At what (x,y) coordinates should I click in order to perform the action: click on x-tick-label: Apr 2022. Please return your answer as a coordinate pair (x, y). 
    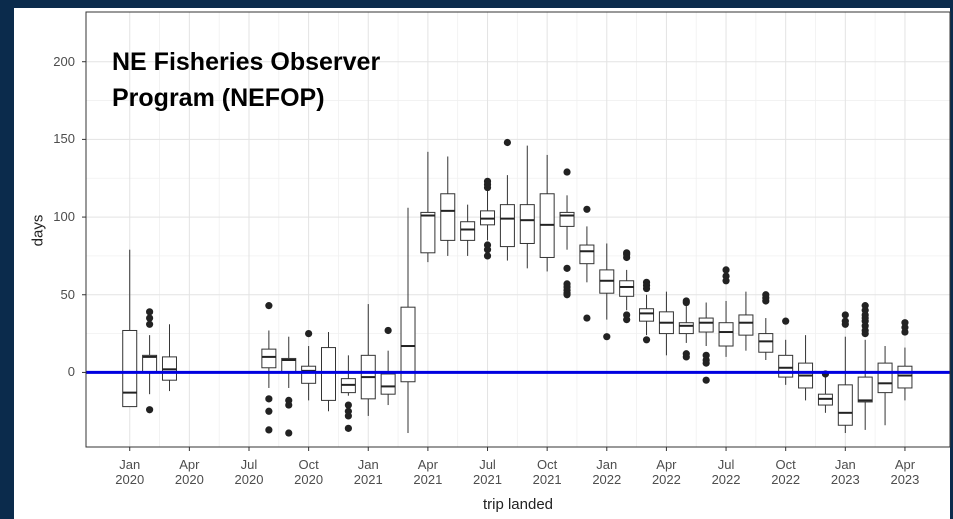
    Looking at the image, I should click on (666, 472).